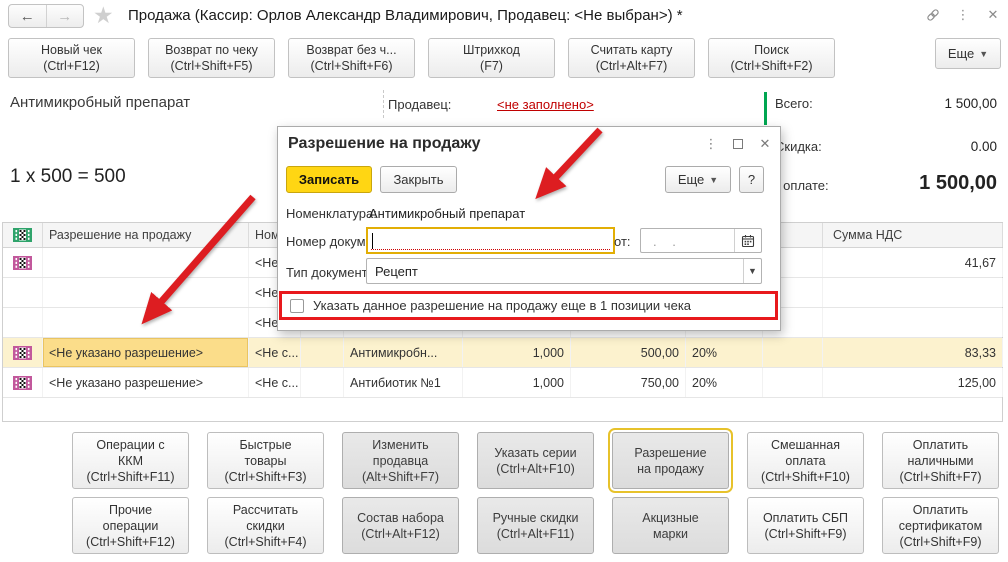  What do you see at coordinates (211, 58) in the screenshot?
I see `return-by-check-button: Возврат по чеку (Ctrl+Shift+F5)` at bounding box center [211, 58].